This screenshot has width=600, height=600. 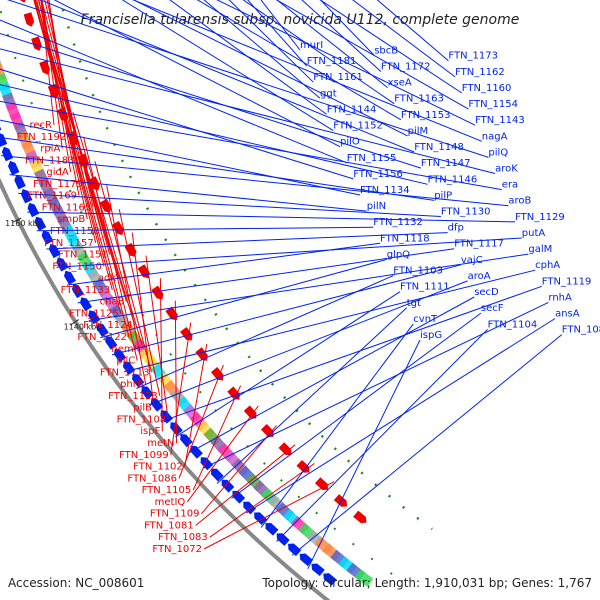 What do you see at coordinates (75, 322) in the screenshot?
I see `kbp-tick-mark` at bounding box center [75, 322].